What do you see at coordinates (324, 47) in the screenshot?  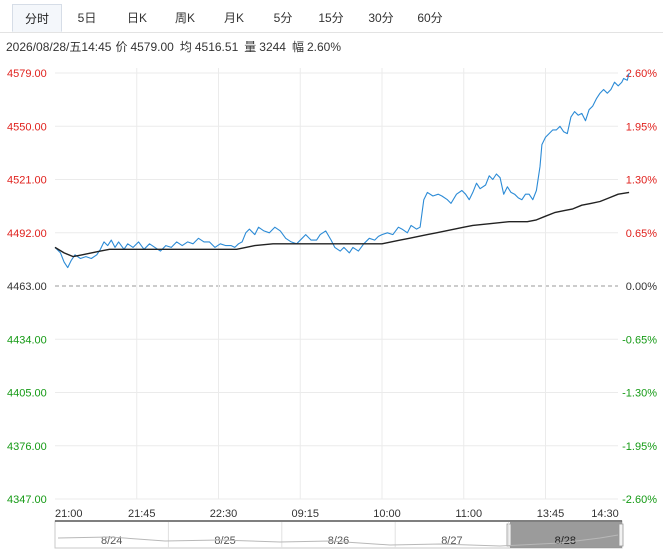 I see `change-value: 2.60%` at bounding box center [324, 47].